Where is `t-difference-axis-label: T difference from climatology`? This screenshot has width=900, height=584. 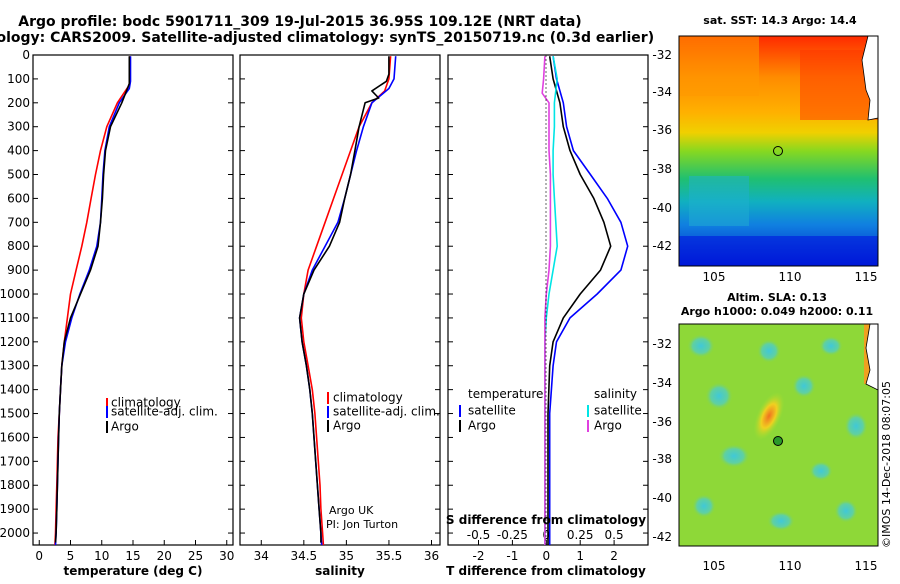
t-difference-axis-label: T difference from climatology is located at coordinates (546, 571).